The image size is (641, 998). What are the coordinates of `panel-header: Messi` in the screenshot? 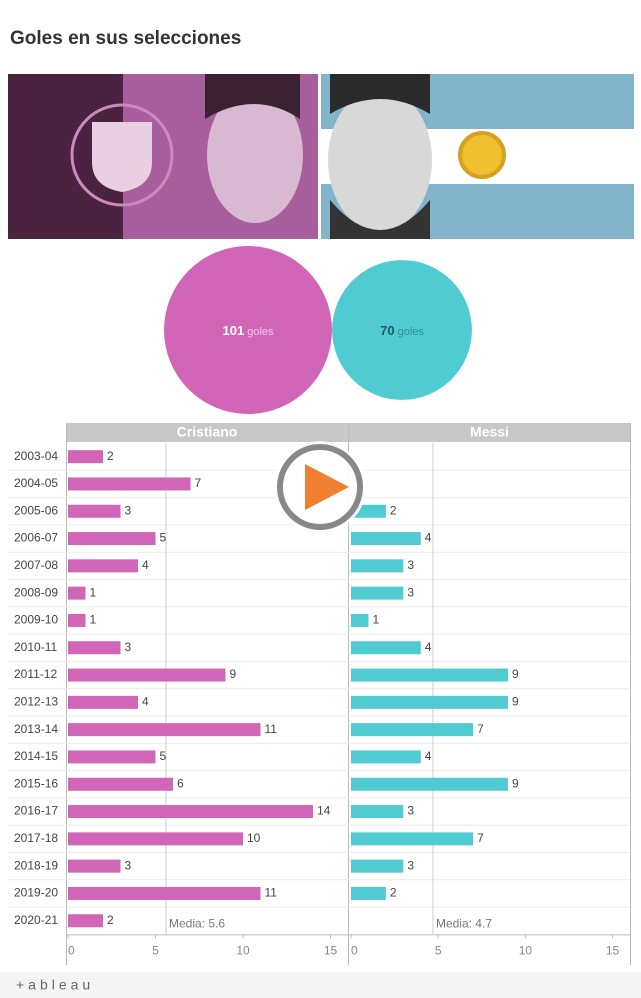 It's located at (489, 432).